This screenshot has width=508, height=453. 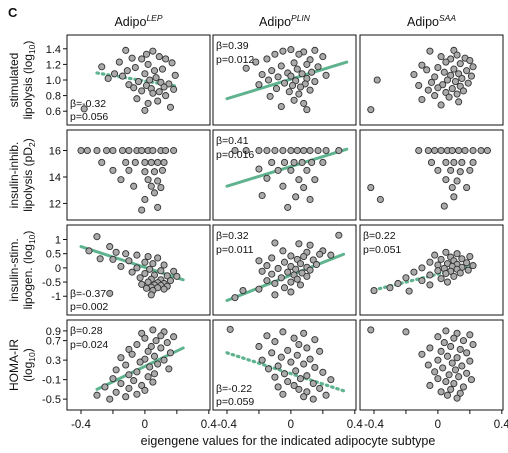 I want to click on beta-stat: β=-0.32, so click(x=88, y=104).